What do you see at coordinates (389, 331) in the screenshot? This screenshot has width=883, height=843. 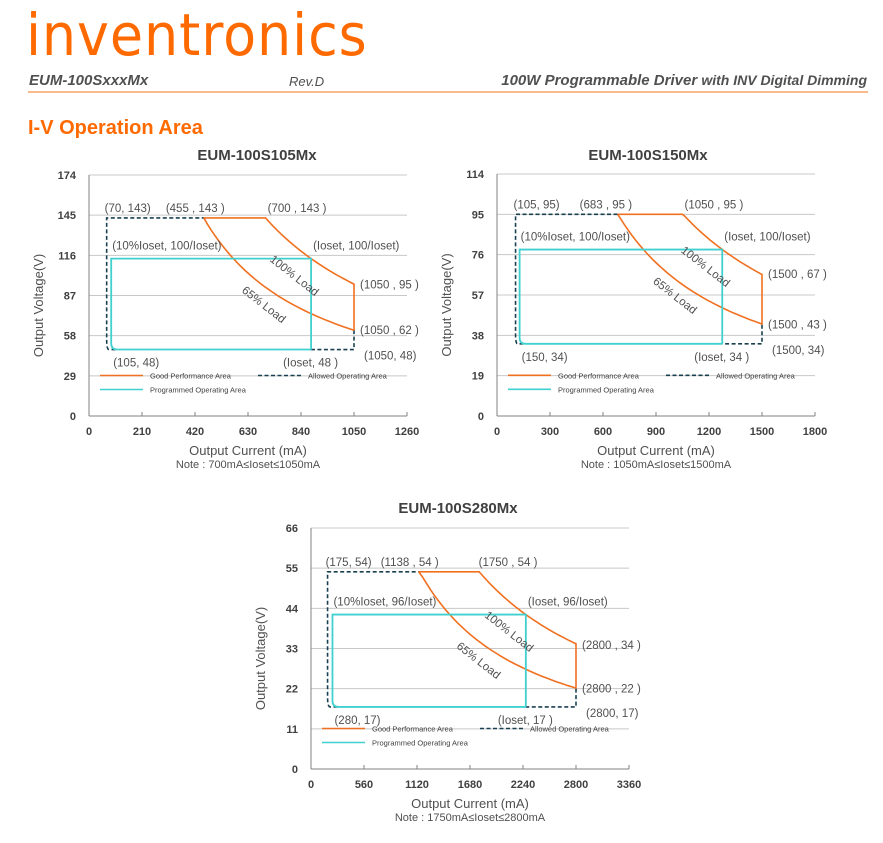 I see `point-label-p7: (1050 , 62 )` at bounding box center [389, 331].